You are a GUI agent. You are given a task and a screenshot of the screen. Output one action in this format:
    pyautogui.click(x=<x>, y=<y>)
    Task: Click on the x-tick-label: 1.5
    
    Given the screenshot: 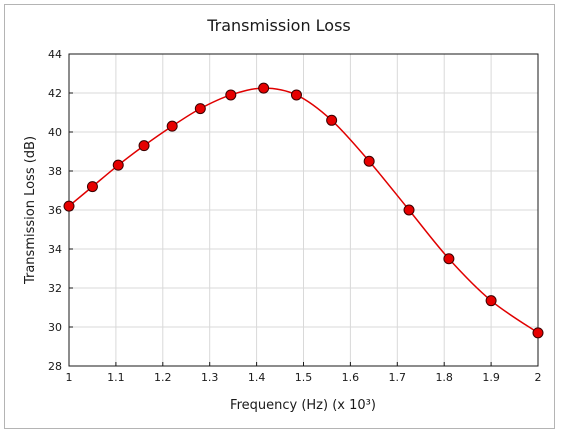 What is the action you would take?
    pyautogui.click(x=304, y=377)
    